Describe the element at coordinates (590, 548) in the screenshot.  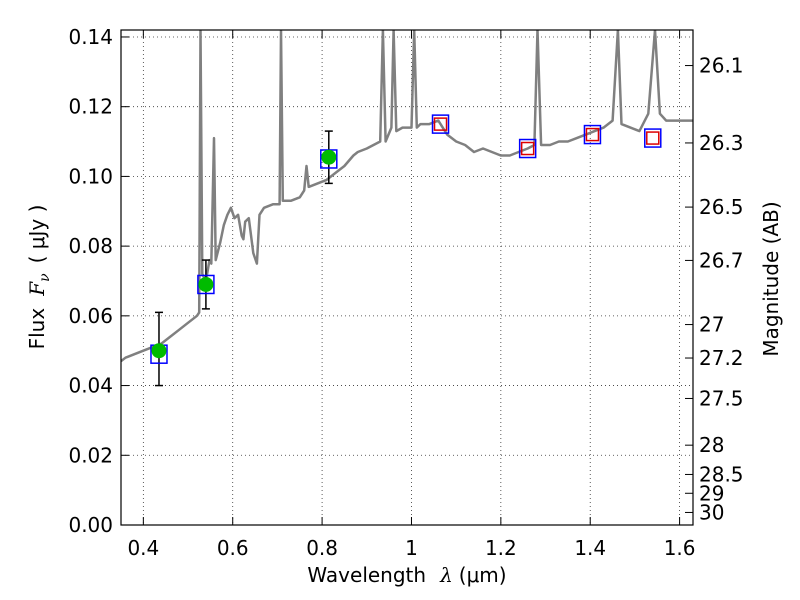
I see `x-tick-label: 1.4` at that location.